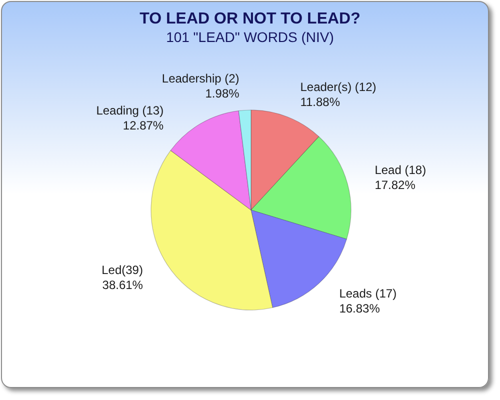 This screenshot has height=400, width=500. I want to click on data-label: 17.82%, so click(395, 185).